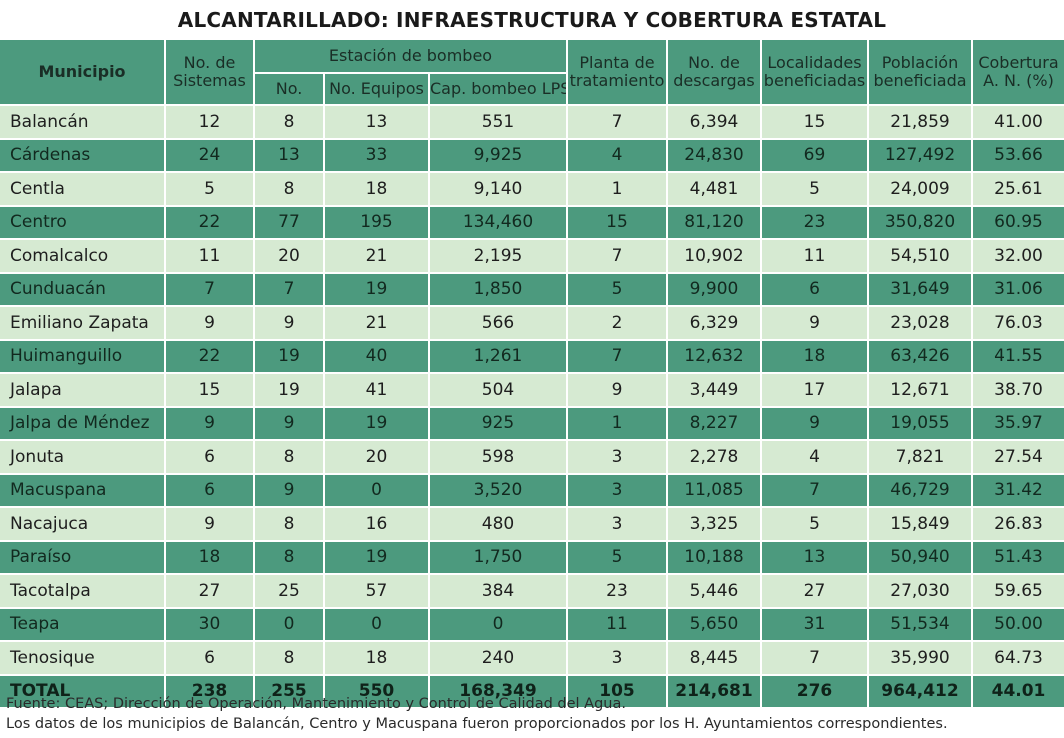  I want to click on cell-no-sistemas: 5, so click(209, 189).